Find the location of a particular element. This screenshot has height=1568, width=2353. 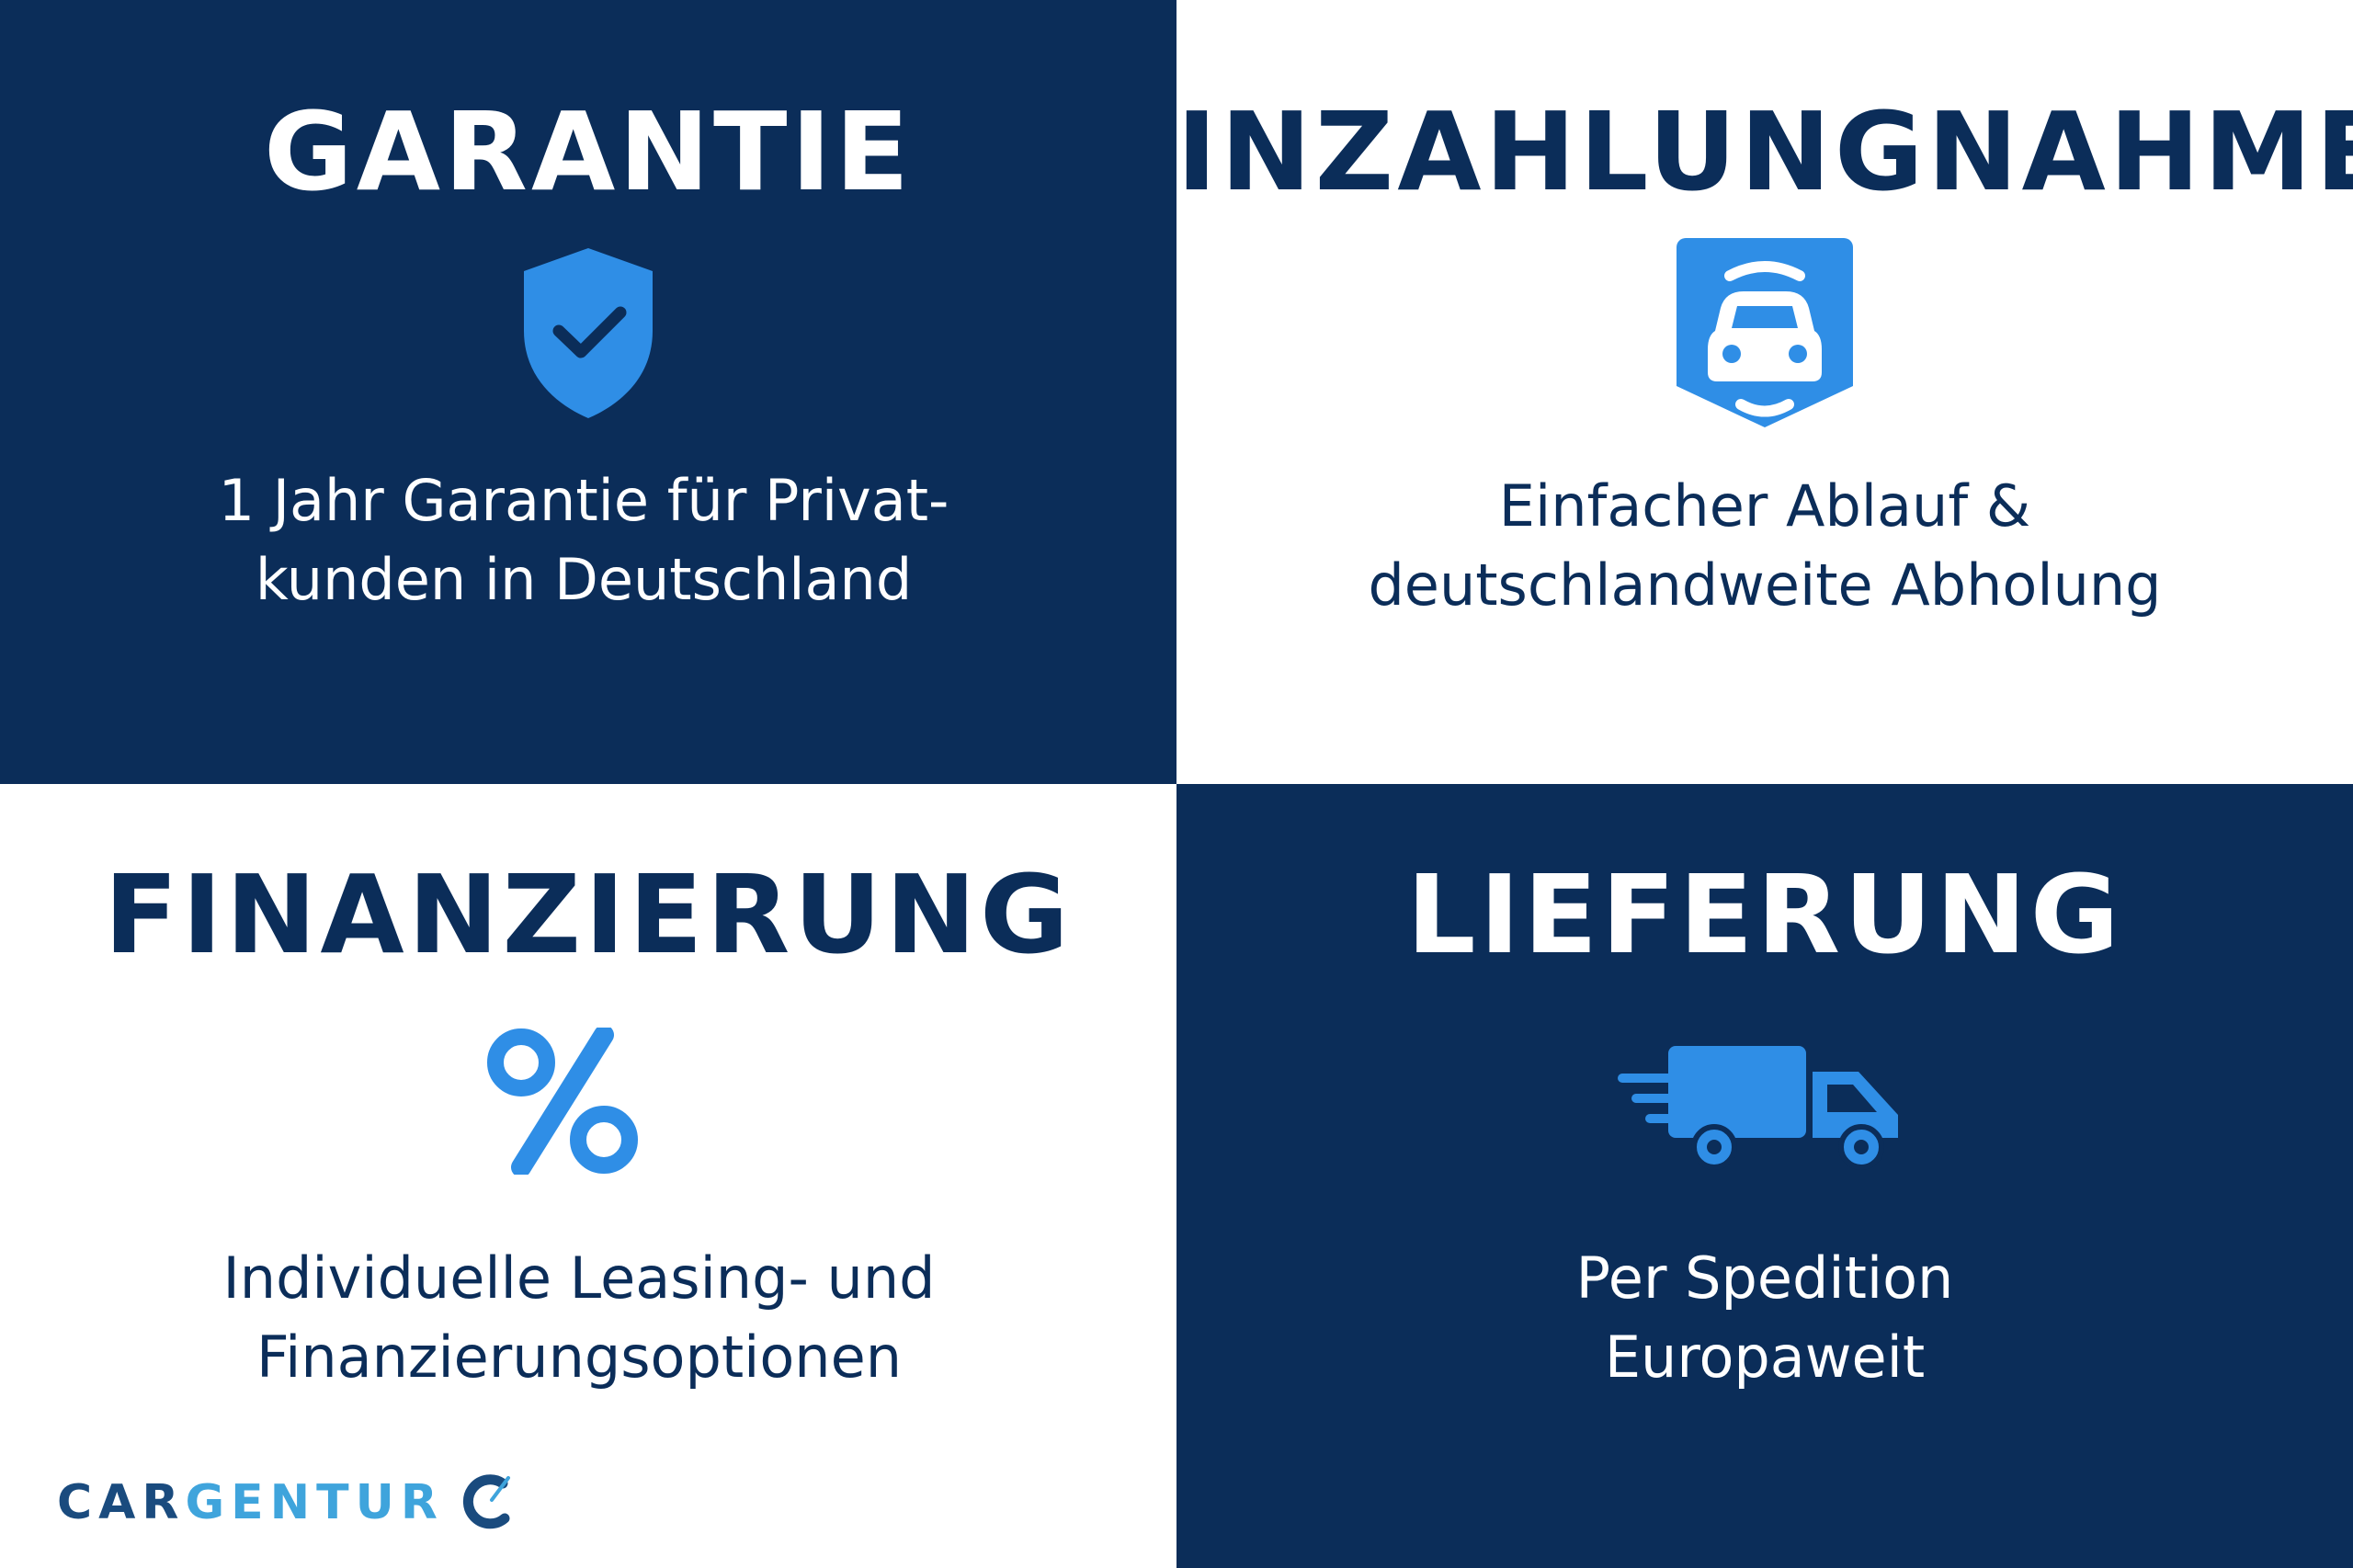

tile-title: INZAHLUNGNAHME is located at coordinates (1764, 151).